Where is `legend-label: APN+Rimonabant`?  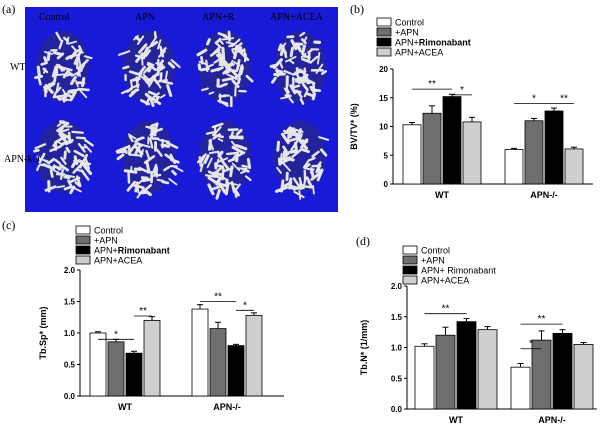
legend-label: APN+Rimonabant is located at coordinates (132, 251).